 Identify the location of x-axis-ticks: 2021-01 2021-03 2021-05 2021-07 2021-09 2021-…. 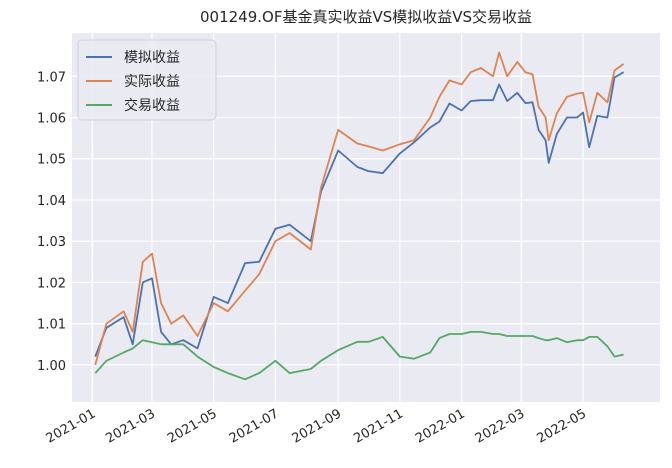
(316, 426).